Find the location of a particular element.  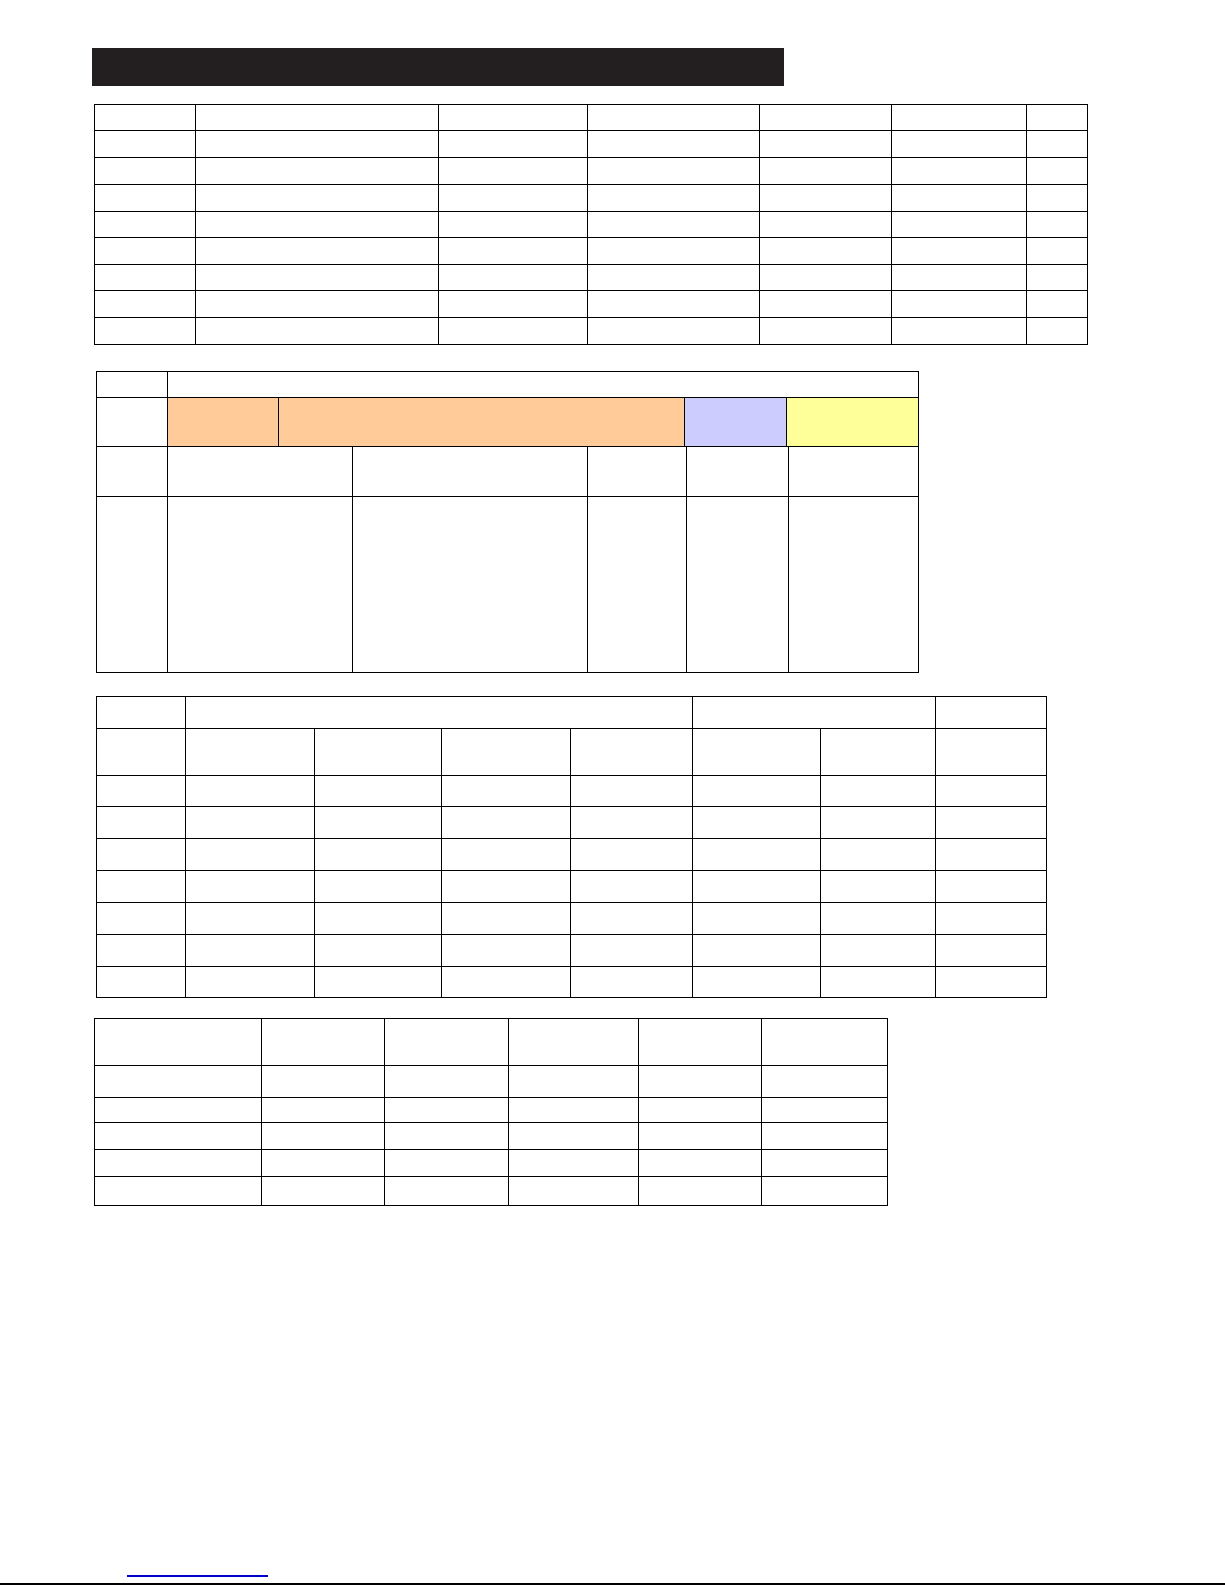

footer-rule is located at coordinates (612, 1584).